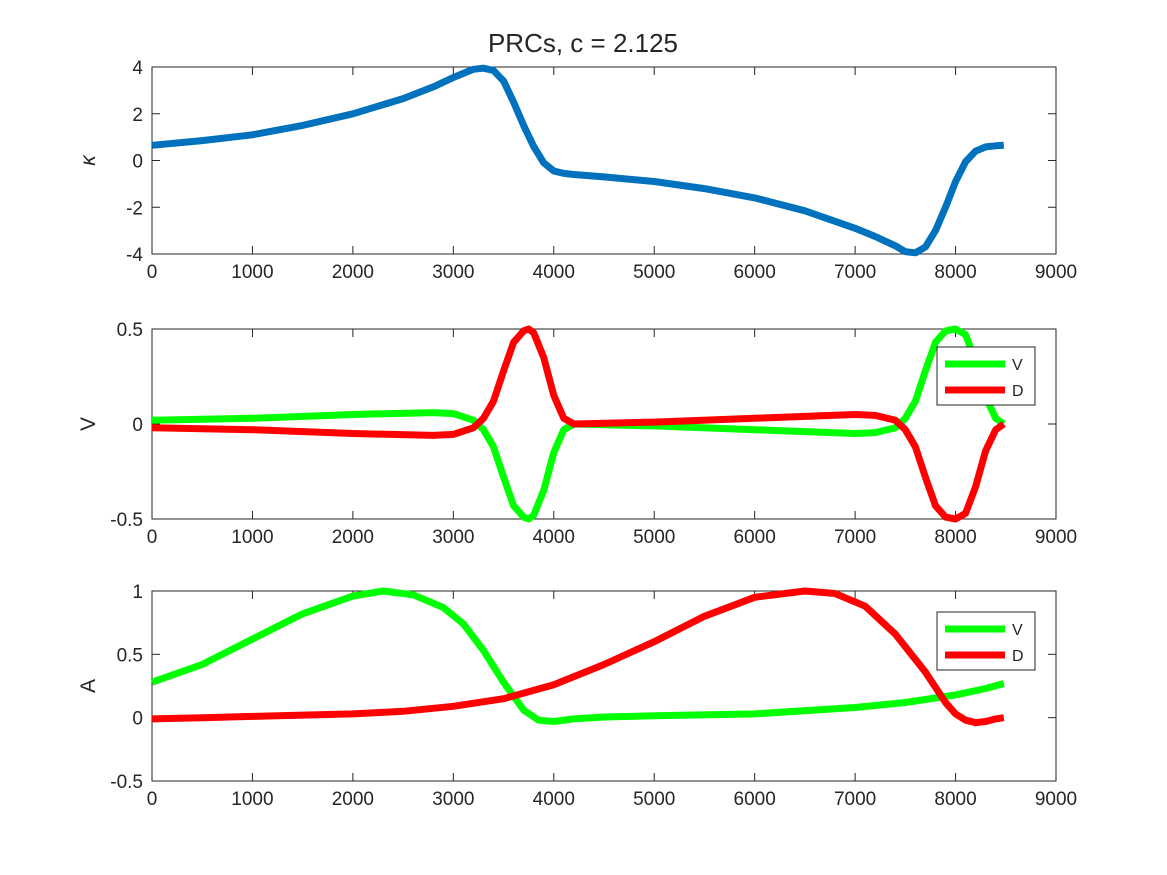 This screenshot has height=875, width=1167. Describe the element at coordinates (353, 537) in the screenshot. I see `v-xtick-label: 2000` at that location.